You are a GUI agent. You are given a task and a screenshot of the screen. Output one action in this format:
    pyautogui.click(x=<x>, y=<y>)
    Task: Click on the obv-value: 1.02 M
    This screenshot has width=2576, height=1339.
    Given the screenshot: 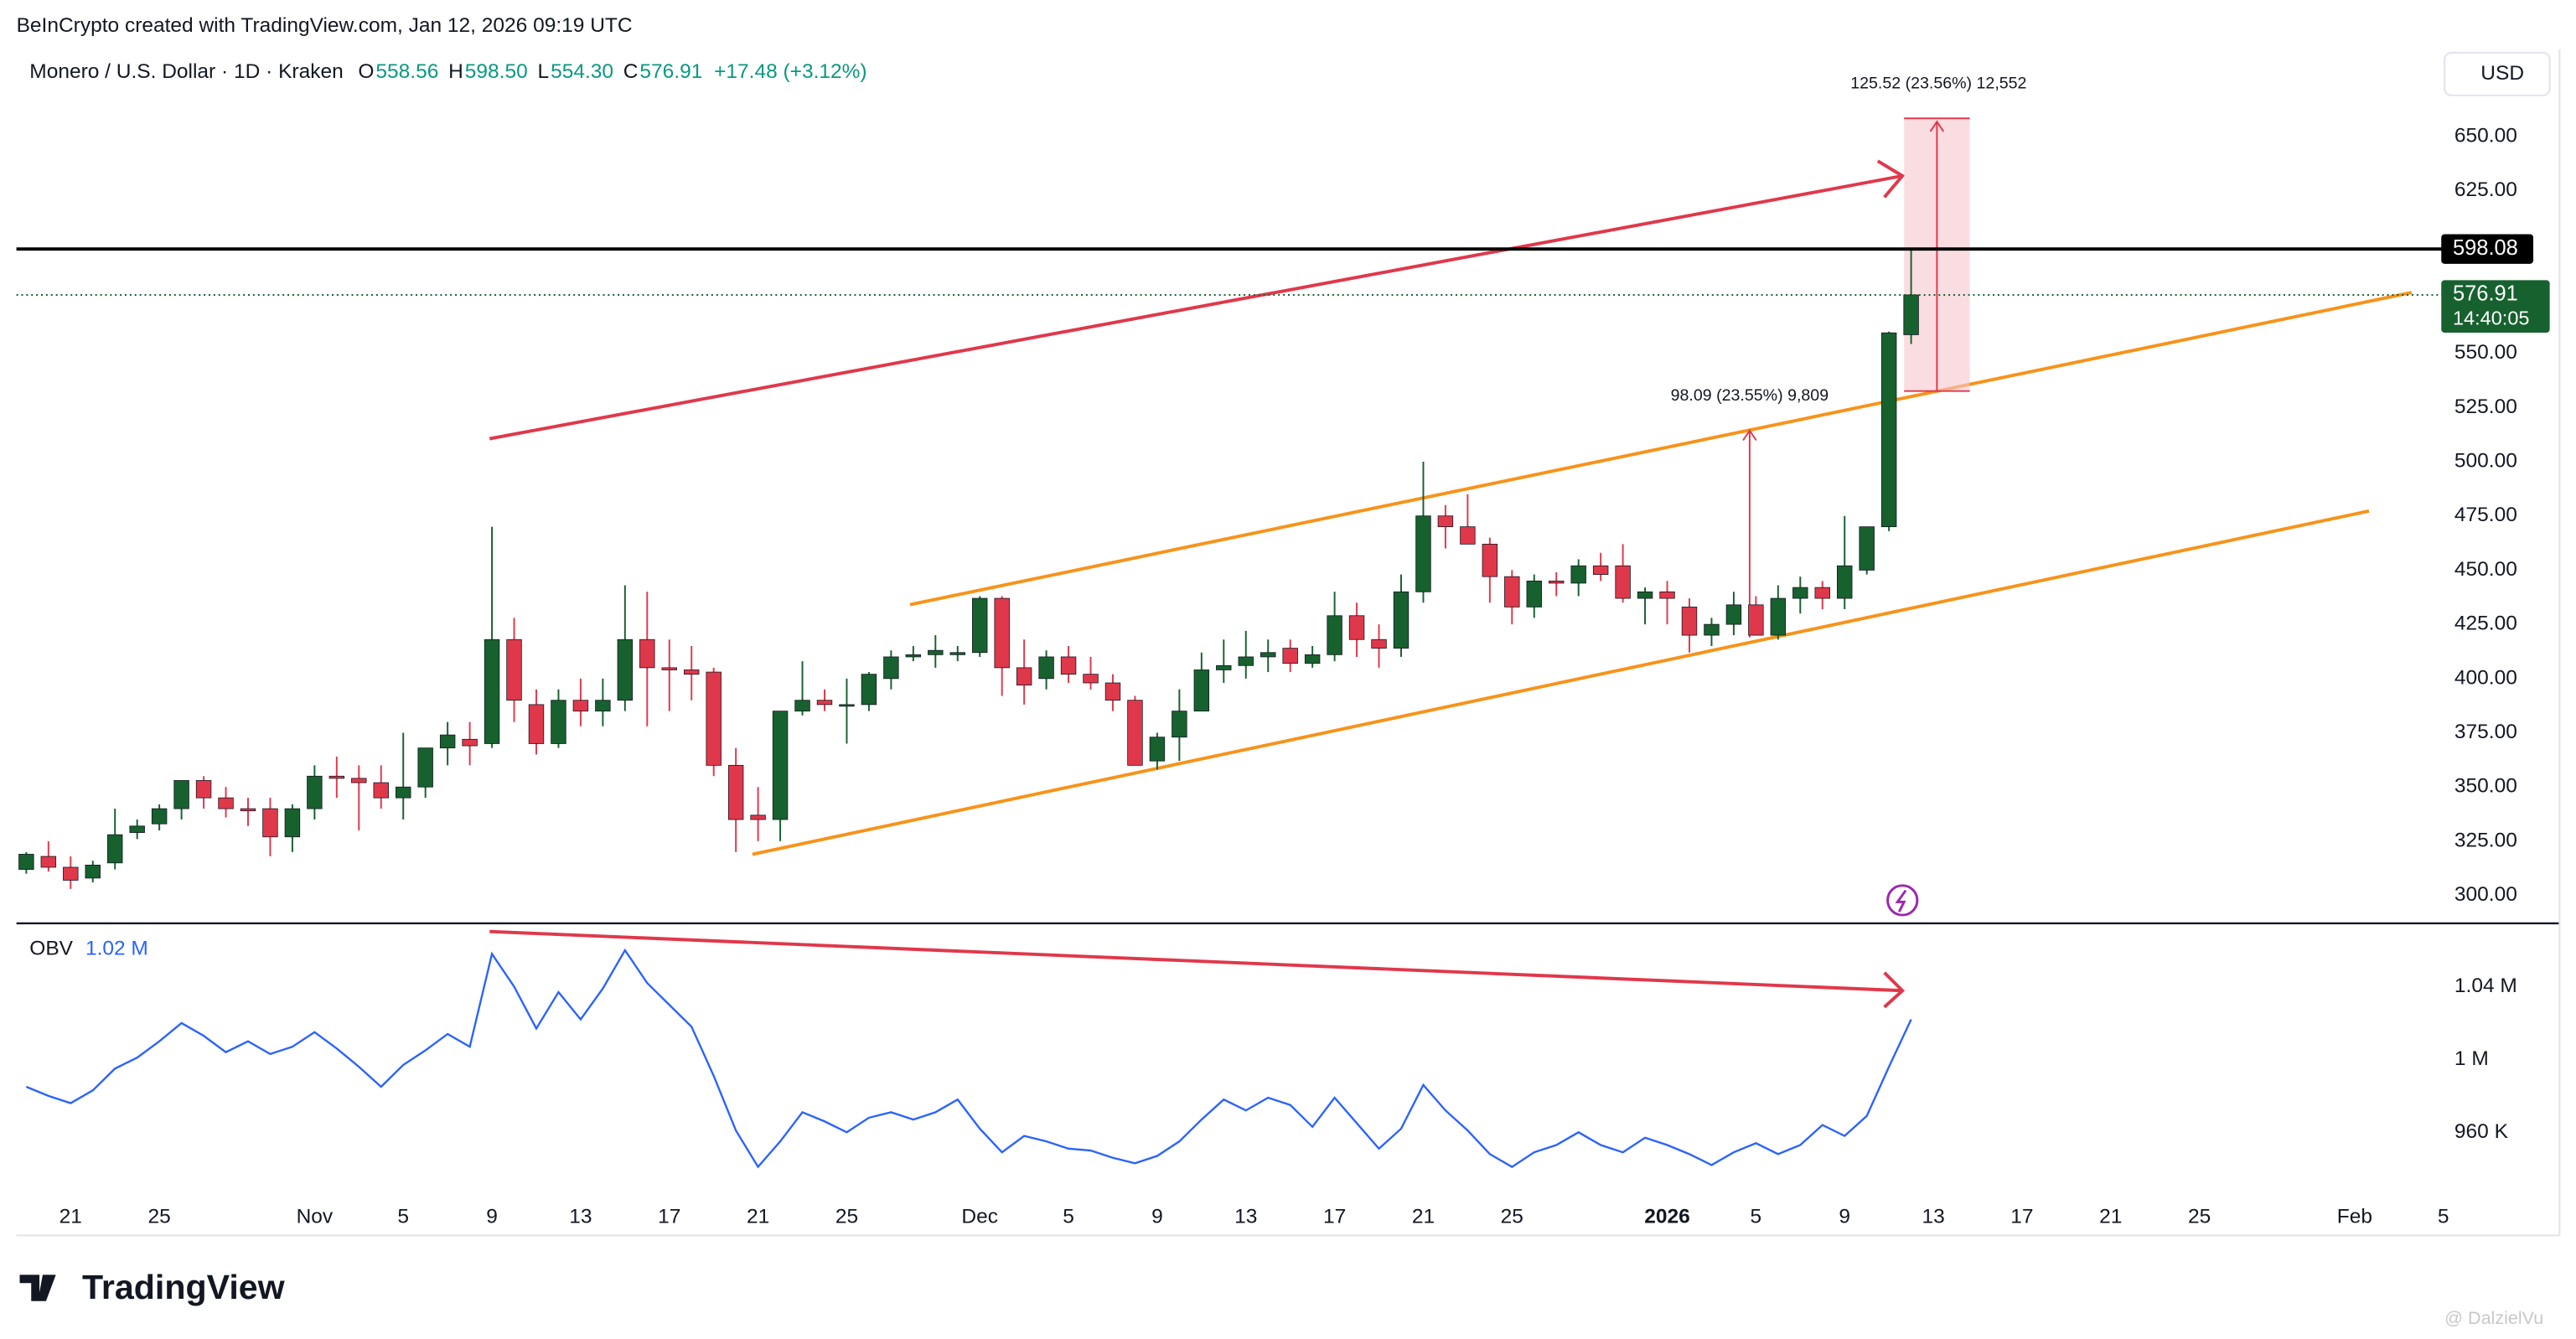 What is the action you would take?
    pyautogui.click(x=116, y=949)
    